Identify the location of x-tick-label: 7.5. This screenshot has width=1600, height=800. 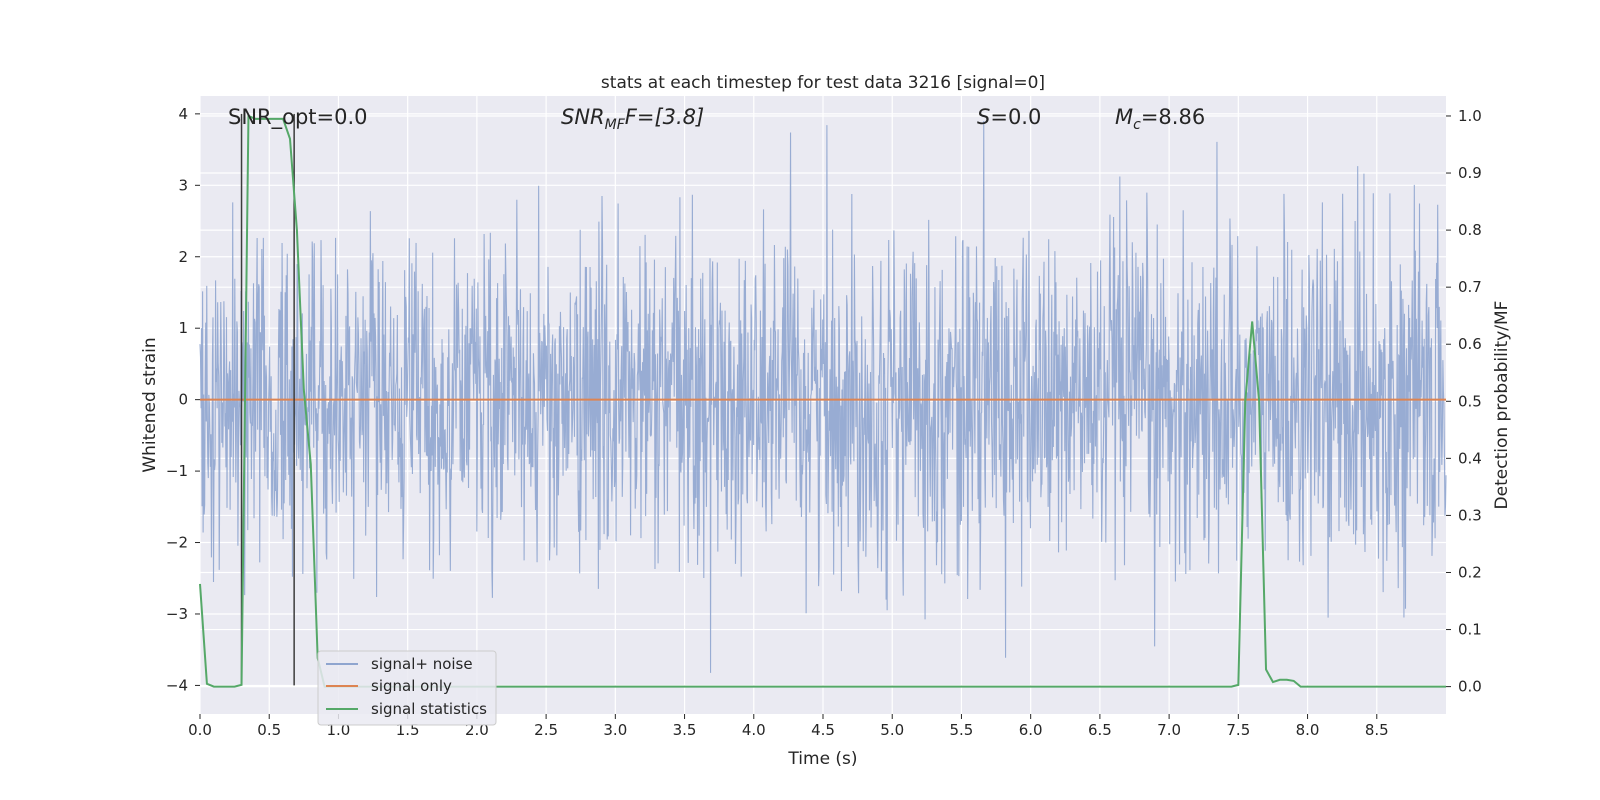
(1238, 730).